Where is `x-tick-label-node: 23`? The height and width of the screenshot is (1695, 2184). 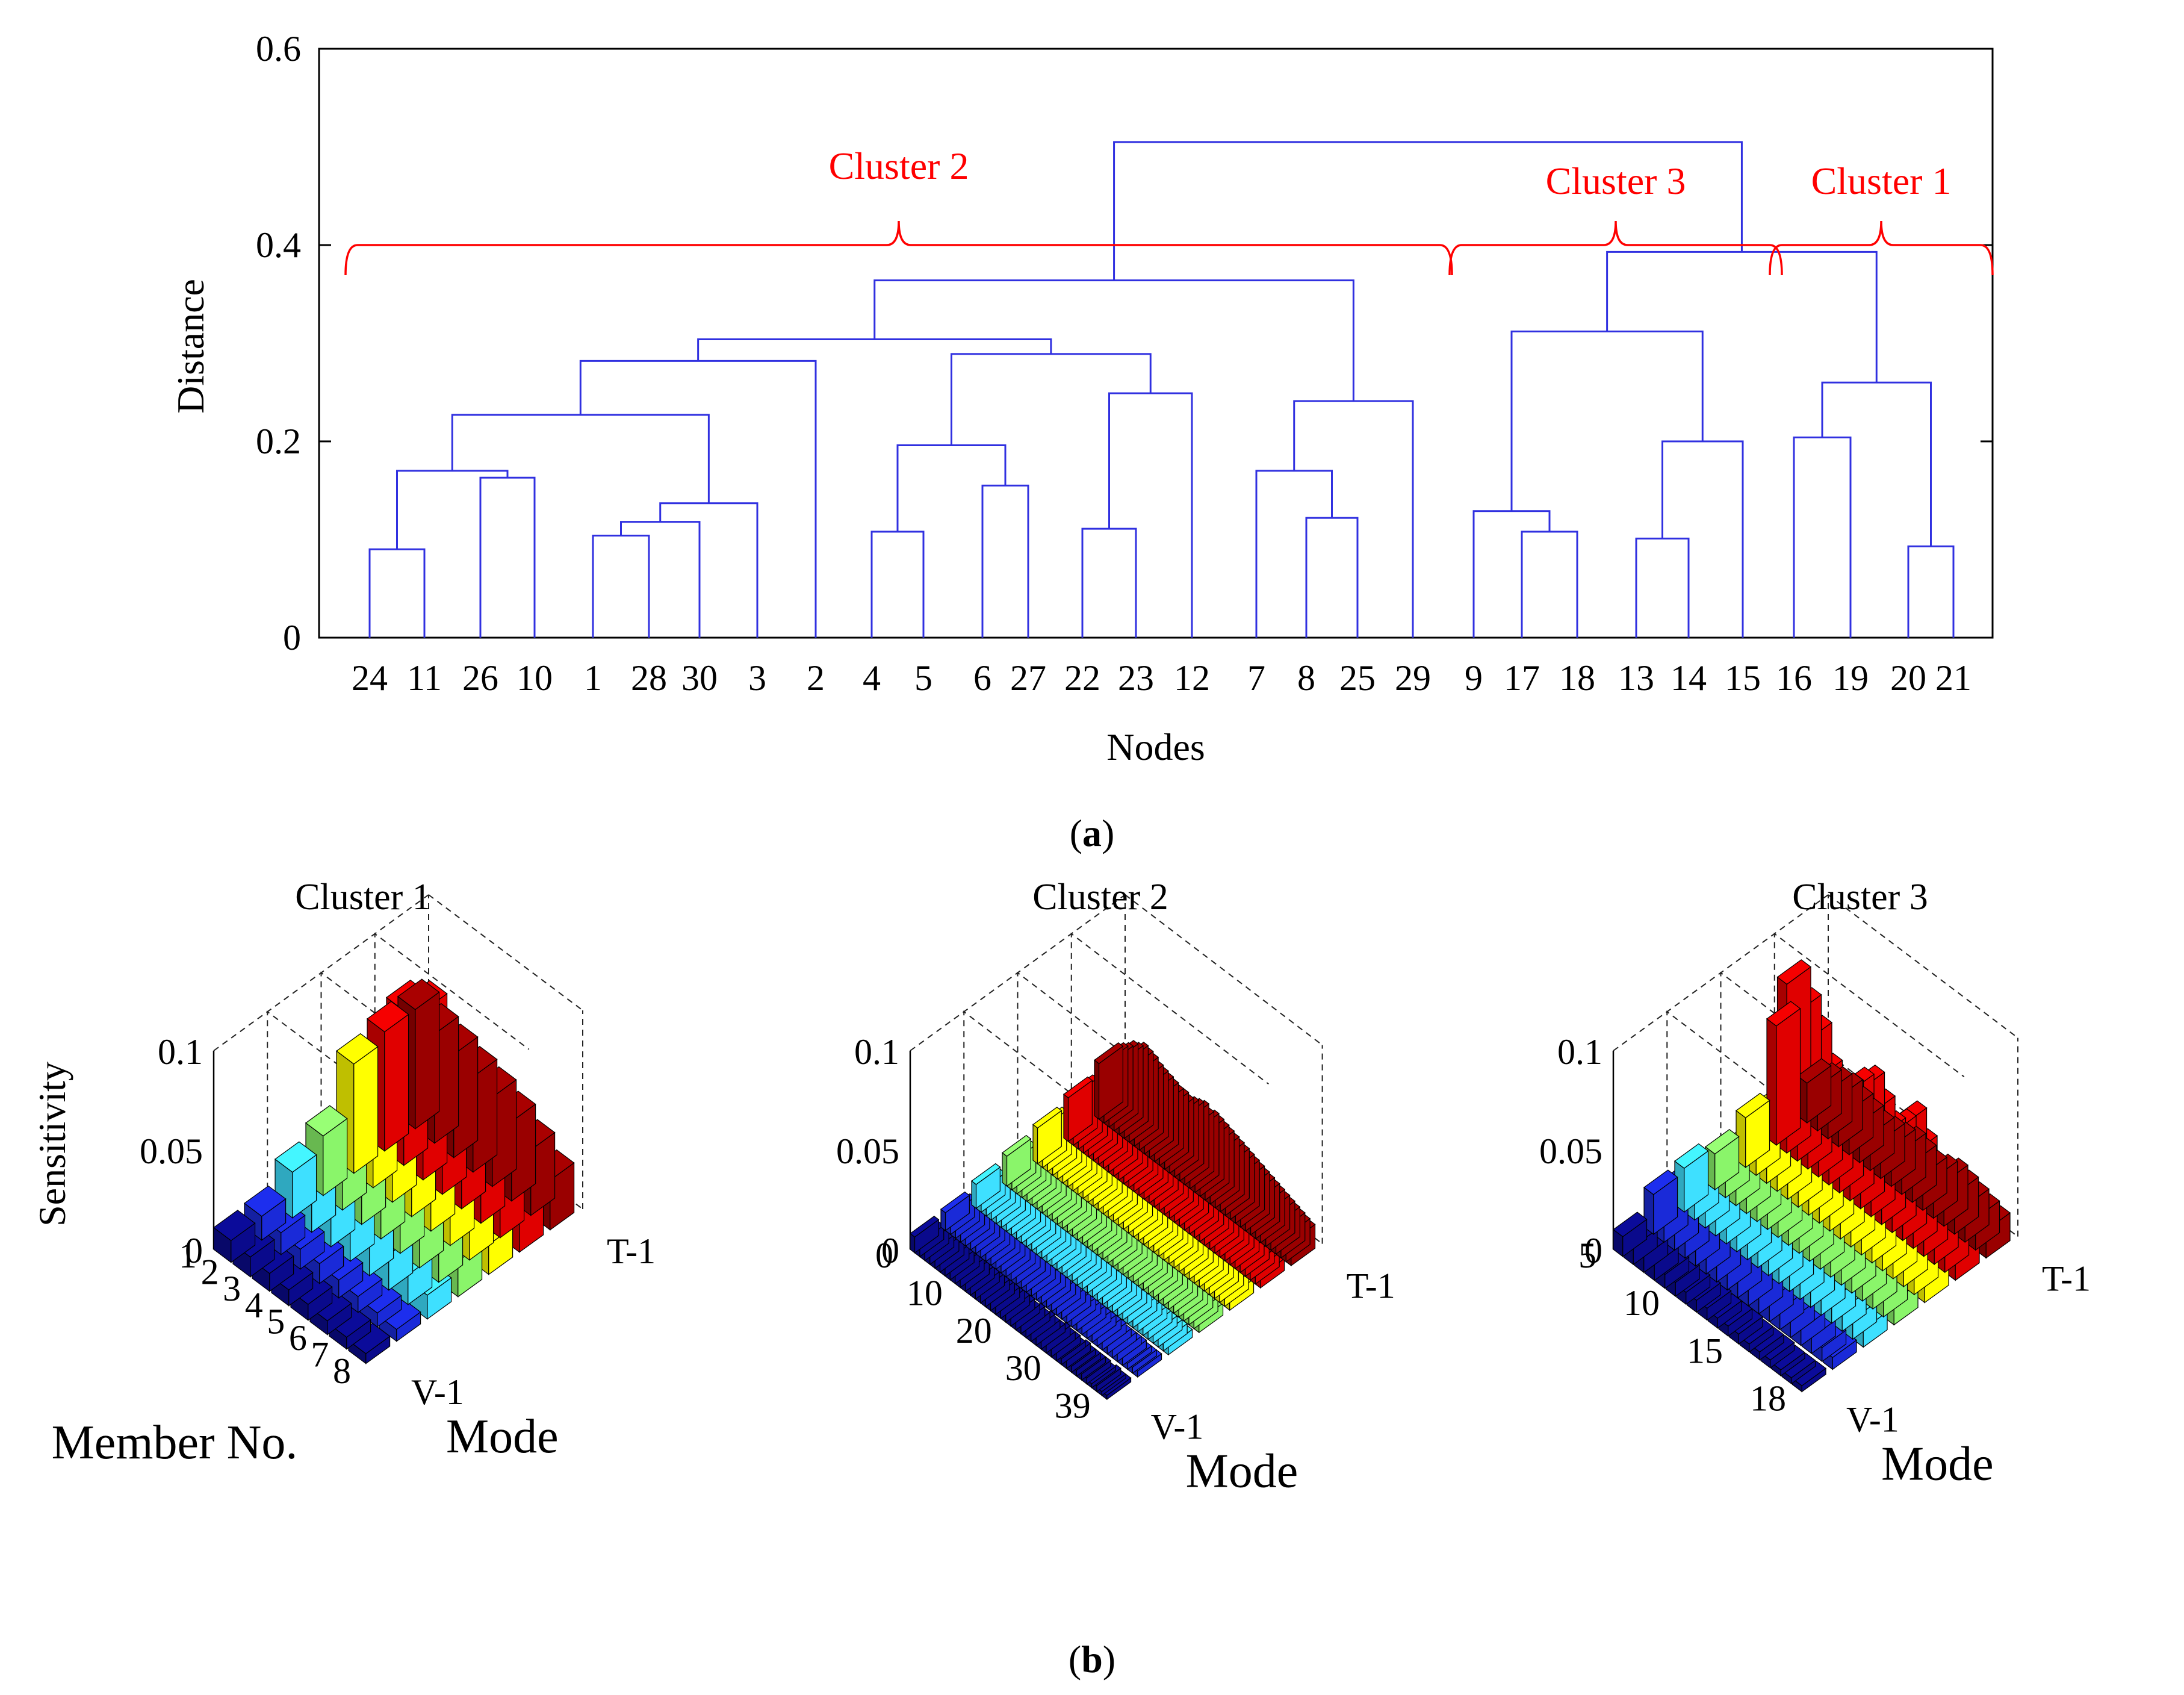 x-tick-label-node: 23 is located at coordinates (1136, 678).